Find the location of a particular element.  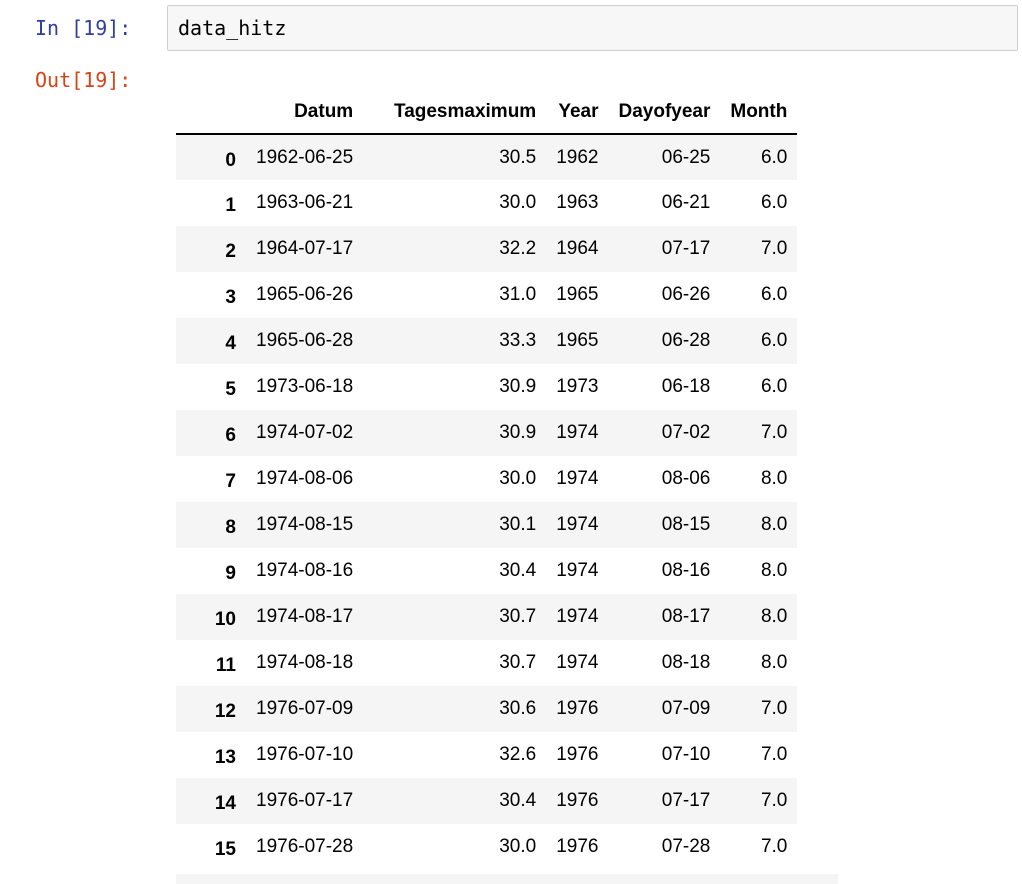

column-header-tagesmaximum: Tagesmaximum is located at coordinates (455, 112).